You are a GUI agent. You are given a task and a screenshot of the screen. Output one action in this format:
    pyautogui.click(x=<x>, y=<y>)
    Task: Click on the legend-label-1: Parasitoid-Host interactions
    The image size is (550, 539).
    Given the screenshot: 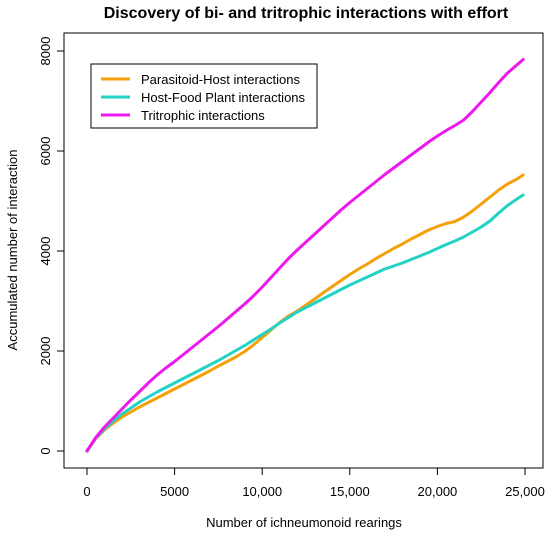 What is the action you would take?
    pyautogui.click(x=220, y=79)
    